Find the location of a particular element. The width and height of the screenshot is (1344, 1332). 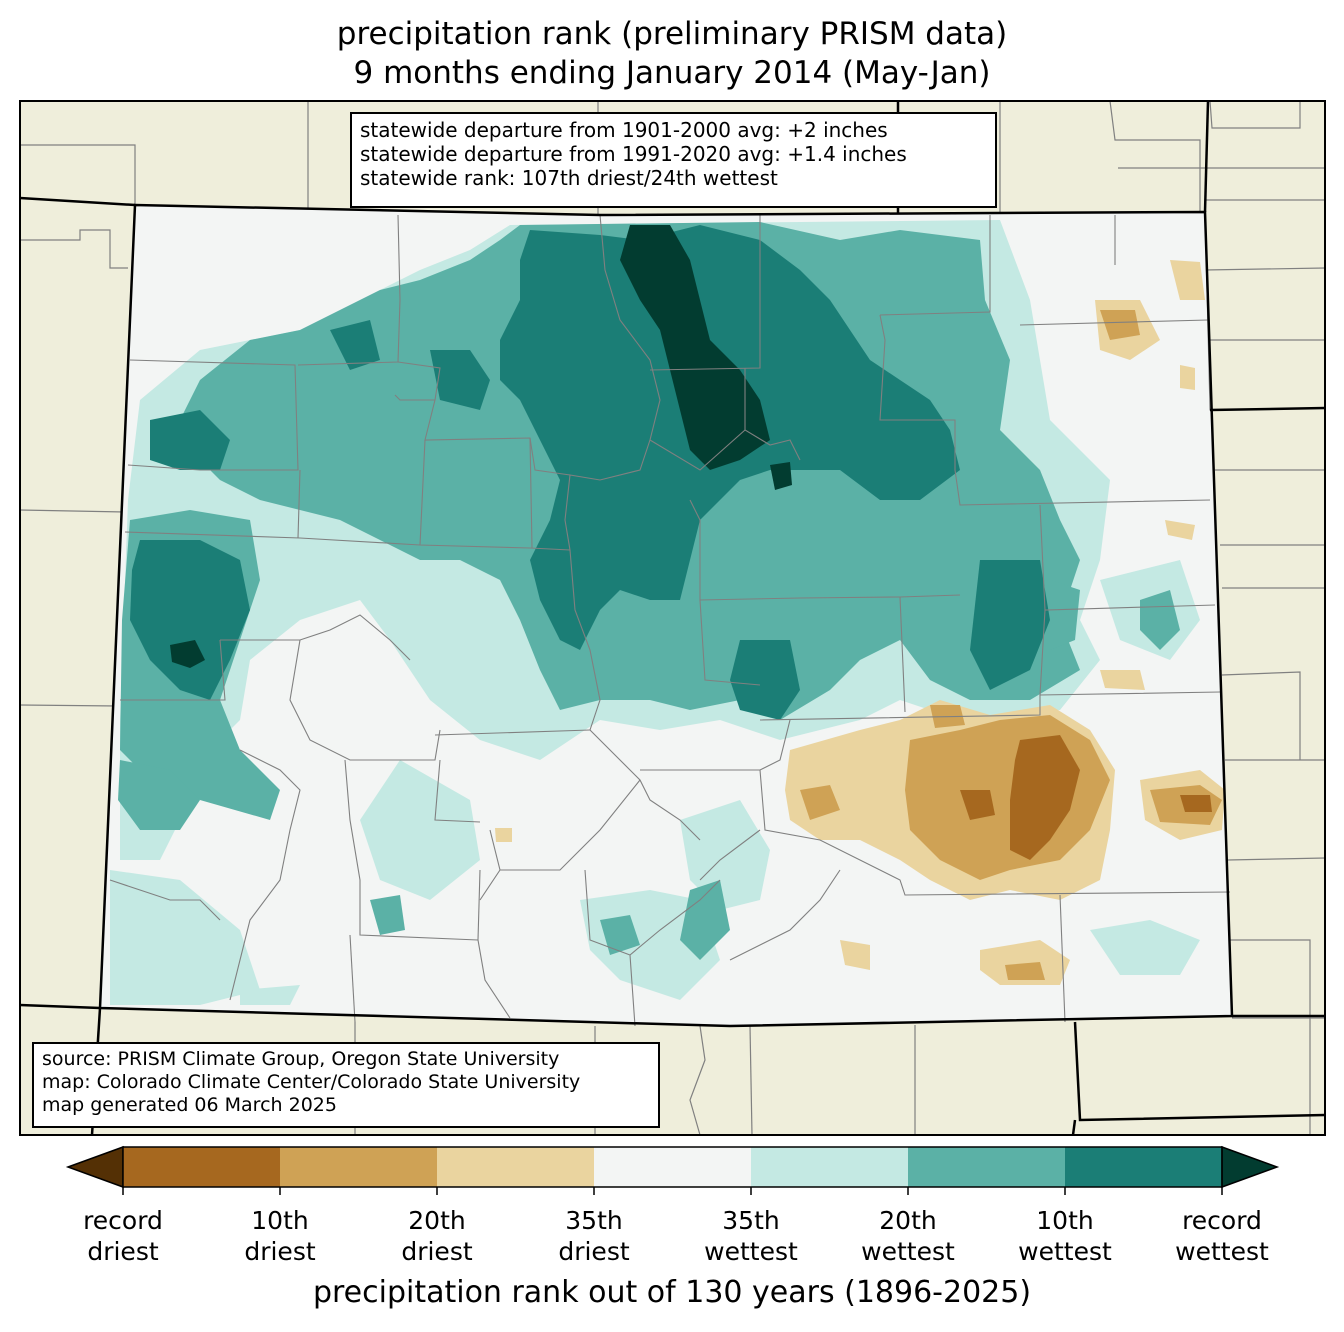

colorbar-tick-label: 35th wettest is located at coordinates (751, 1236).